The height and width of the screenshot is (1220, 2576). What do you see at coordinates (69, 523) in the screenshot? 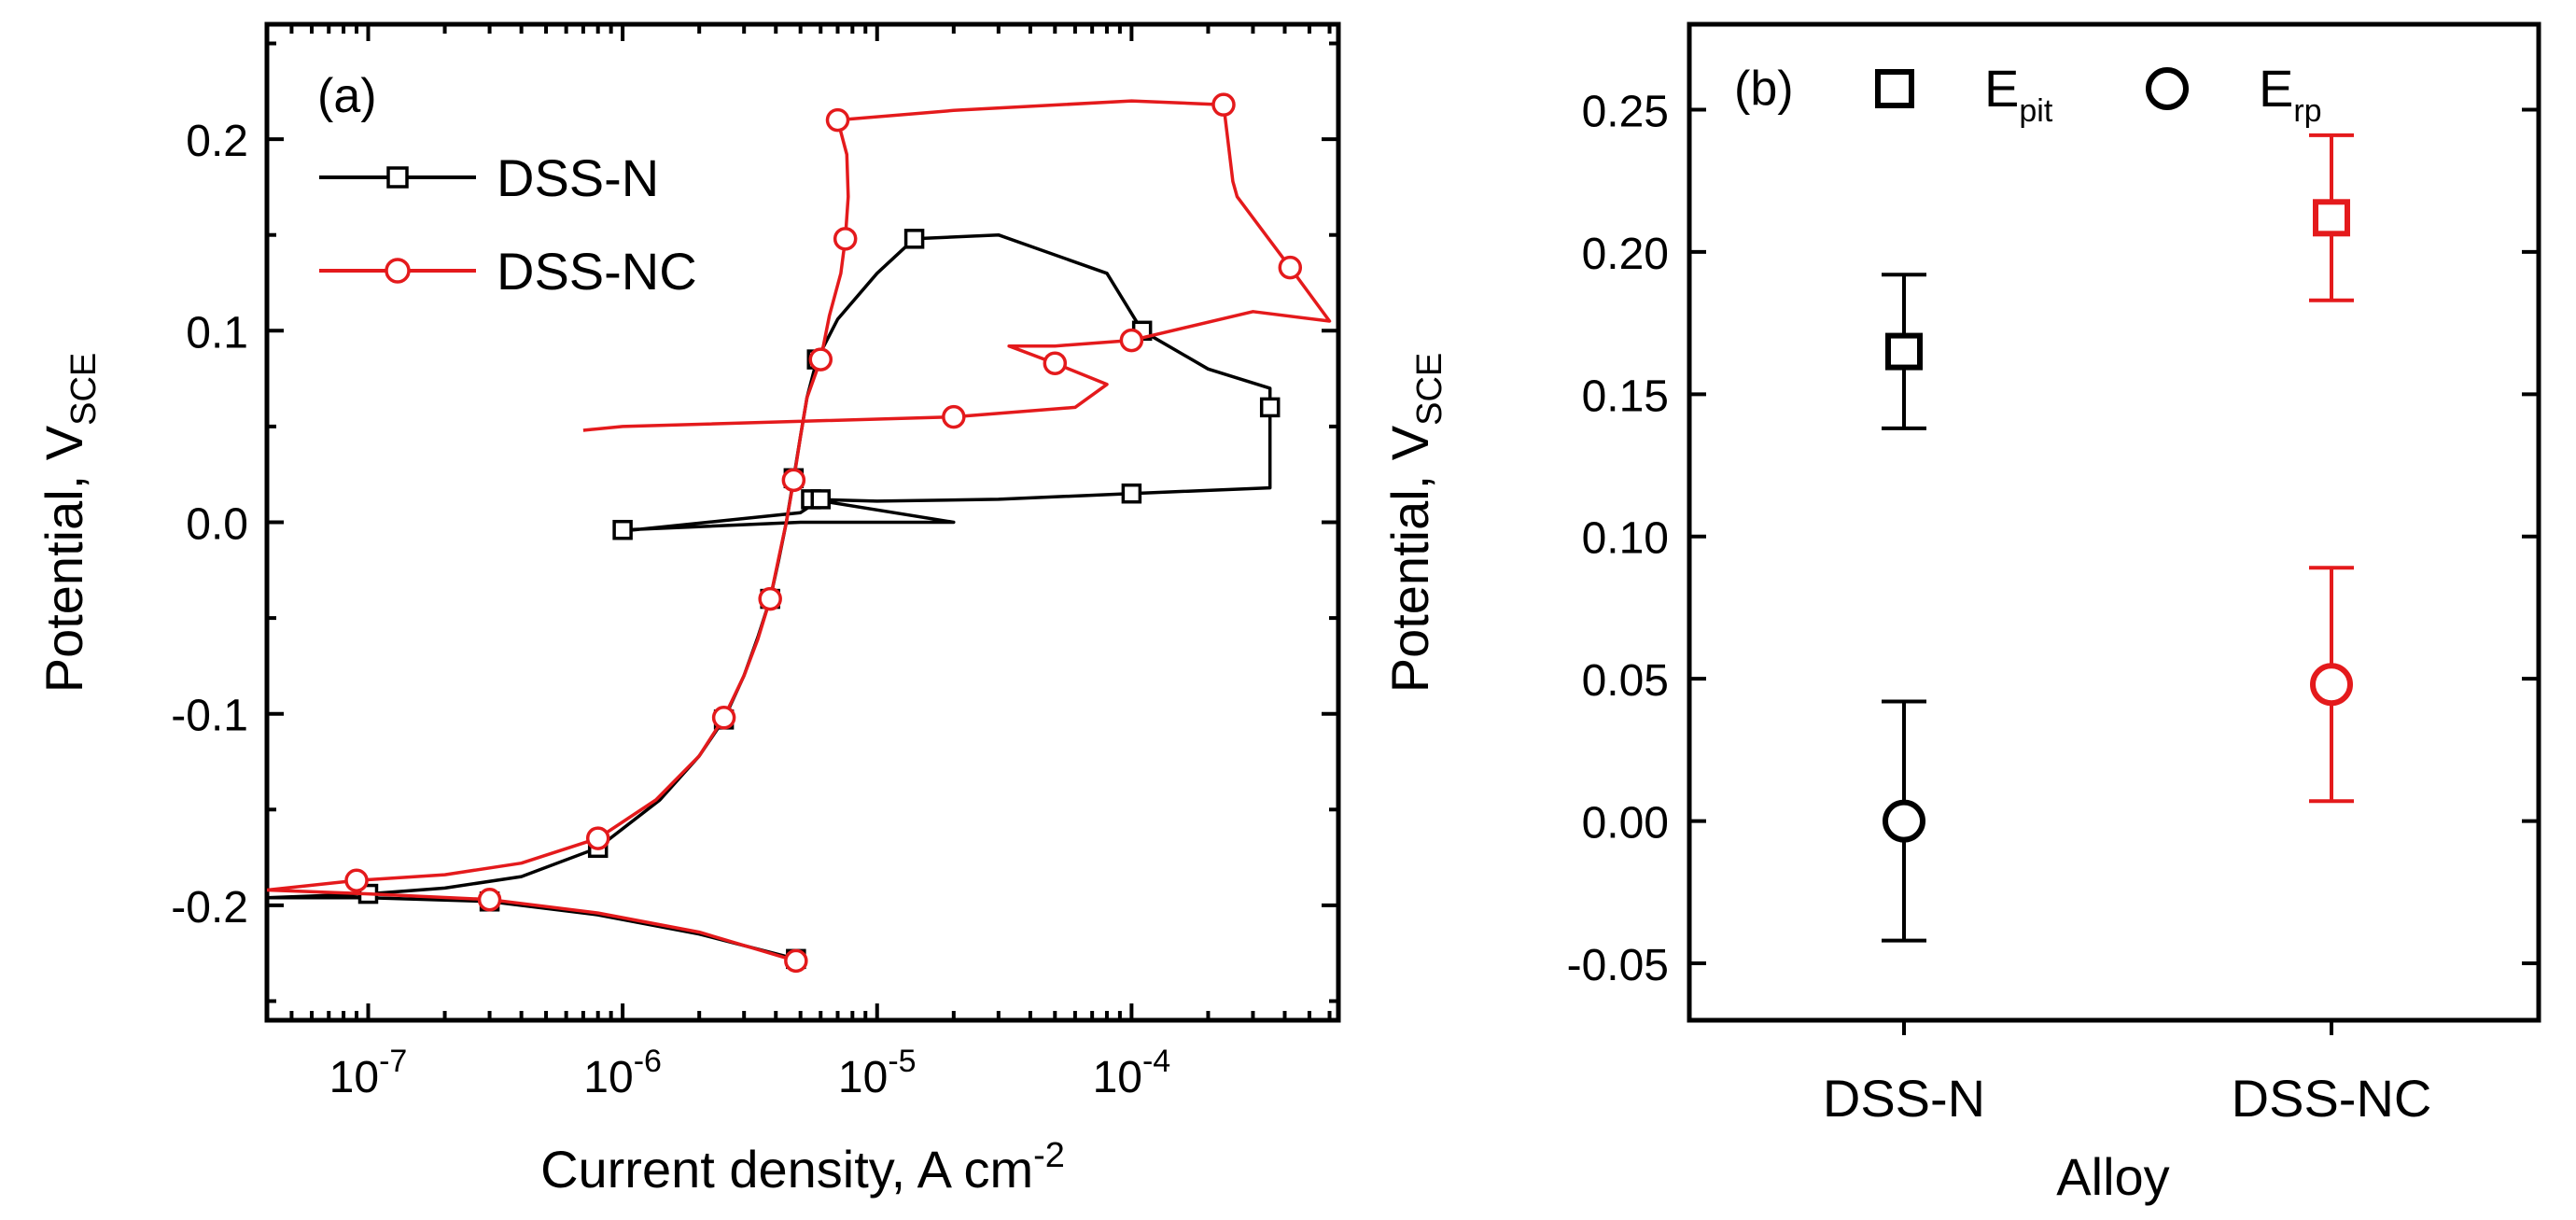
I see `panel-a-ylabel: Potential, VSCE` at bounding box center [69, 523].